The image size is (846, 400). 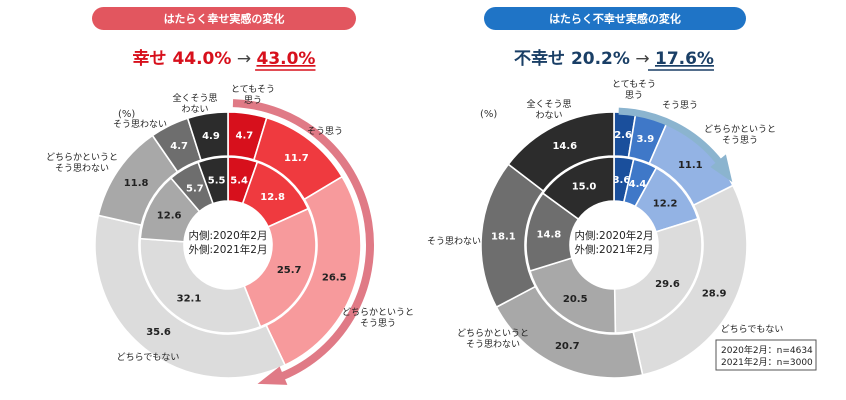 I want to click on inner-value-5: 20.5, so click(x=575, y=299).